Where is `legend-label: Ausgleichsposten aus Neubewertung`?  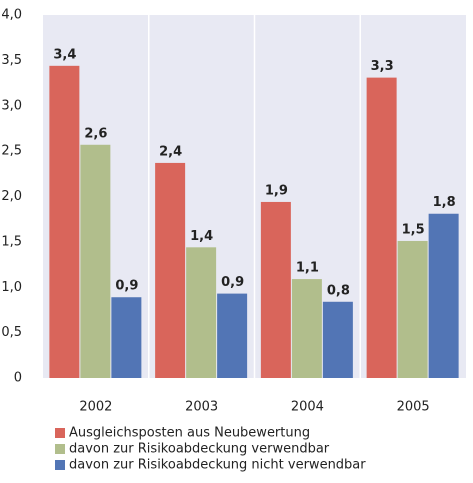 legend-label: Ausgleichsposten aus Neubewertung is located at coordinates (189, 433).